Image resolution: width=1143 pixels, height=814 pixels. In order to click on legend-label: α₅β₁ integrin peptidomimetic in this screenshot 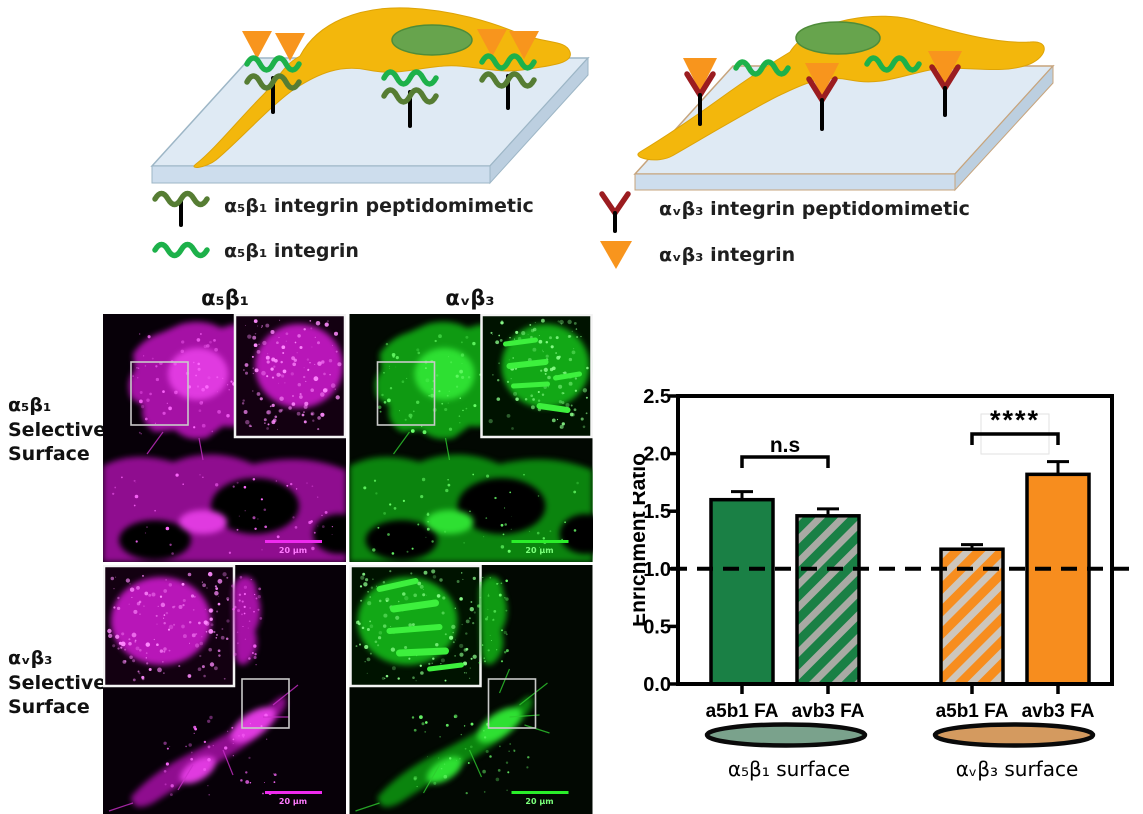, I will do `click(379, 206)`.